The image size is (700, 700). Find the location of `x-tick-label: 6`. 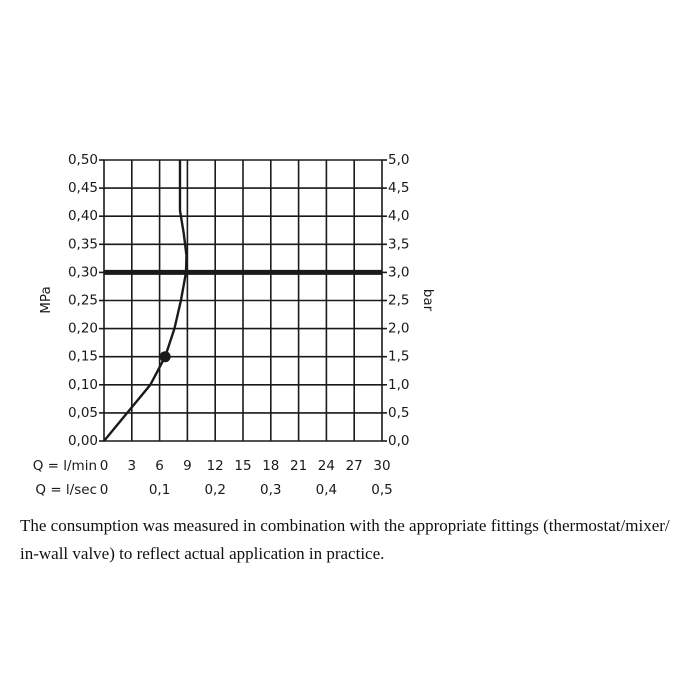

x-tick-label: 6 is located at coordinates (159, 466).